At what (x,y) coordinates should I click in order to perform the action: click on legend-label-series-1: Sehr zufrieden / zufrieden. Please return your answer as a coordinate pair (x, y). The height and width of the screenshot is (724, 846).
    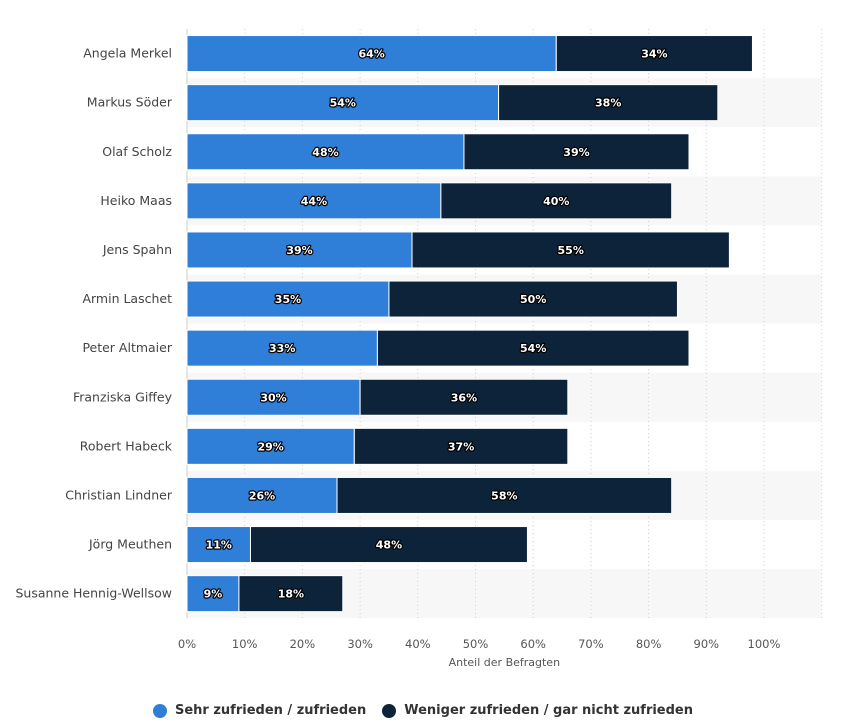
    Looking at the image, I should click on (270, 710).